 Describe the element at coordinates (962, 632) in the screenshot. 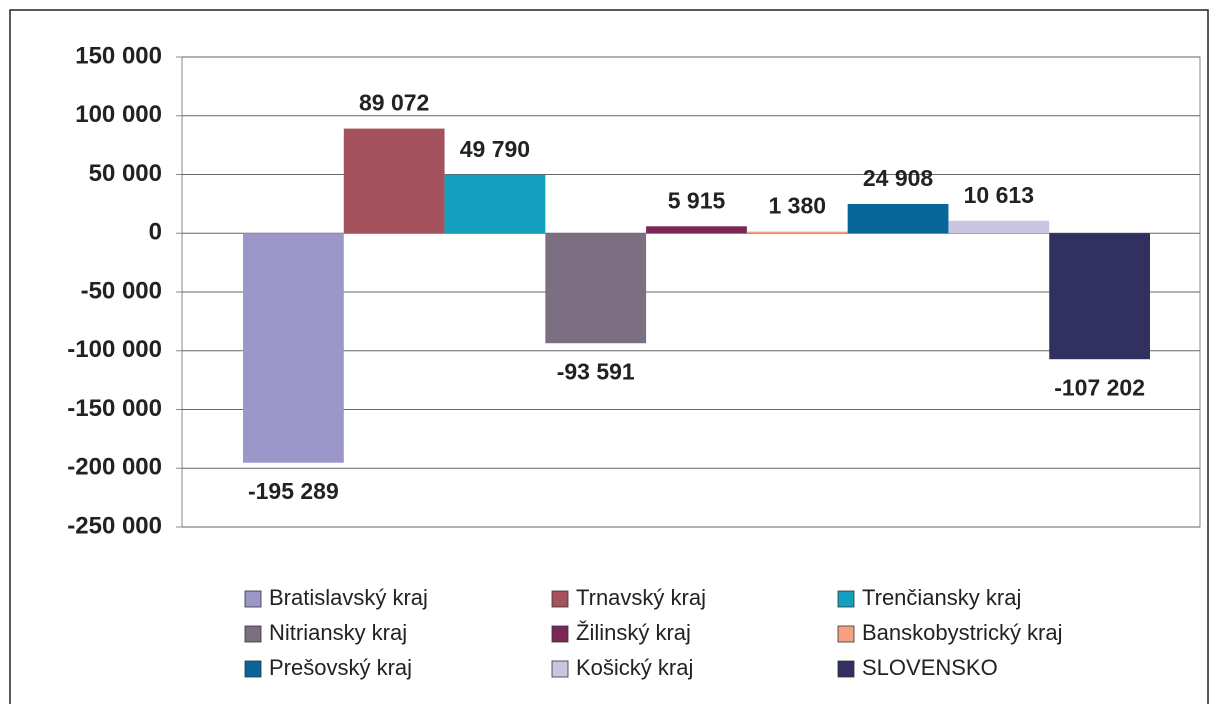

I see `legend-label: Banskobystrický kraj` at that location.